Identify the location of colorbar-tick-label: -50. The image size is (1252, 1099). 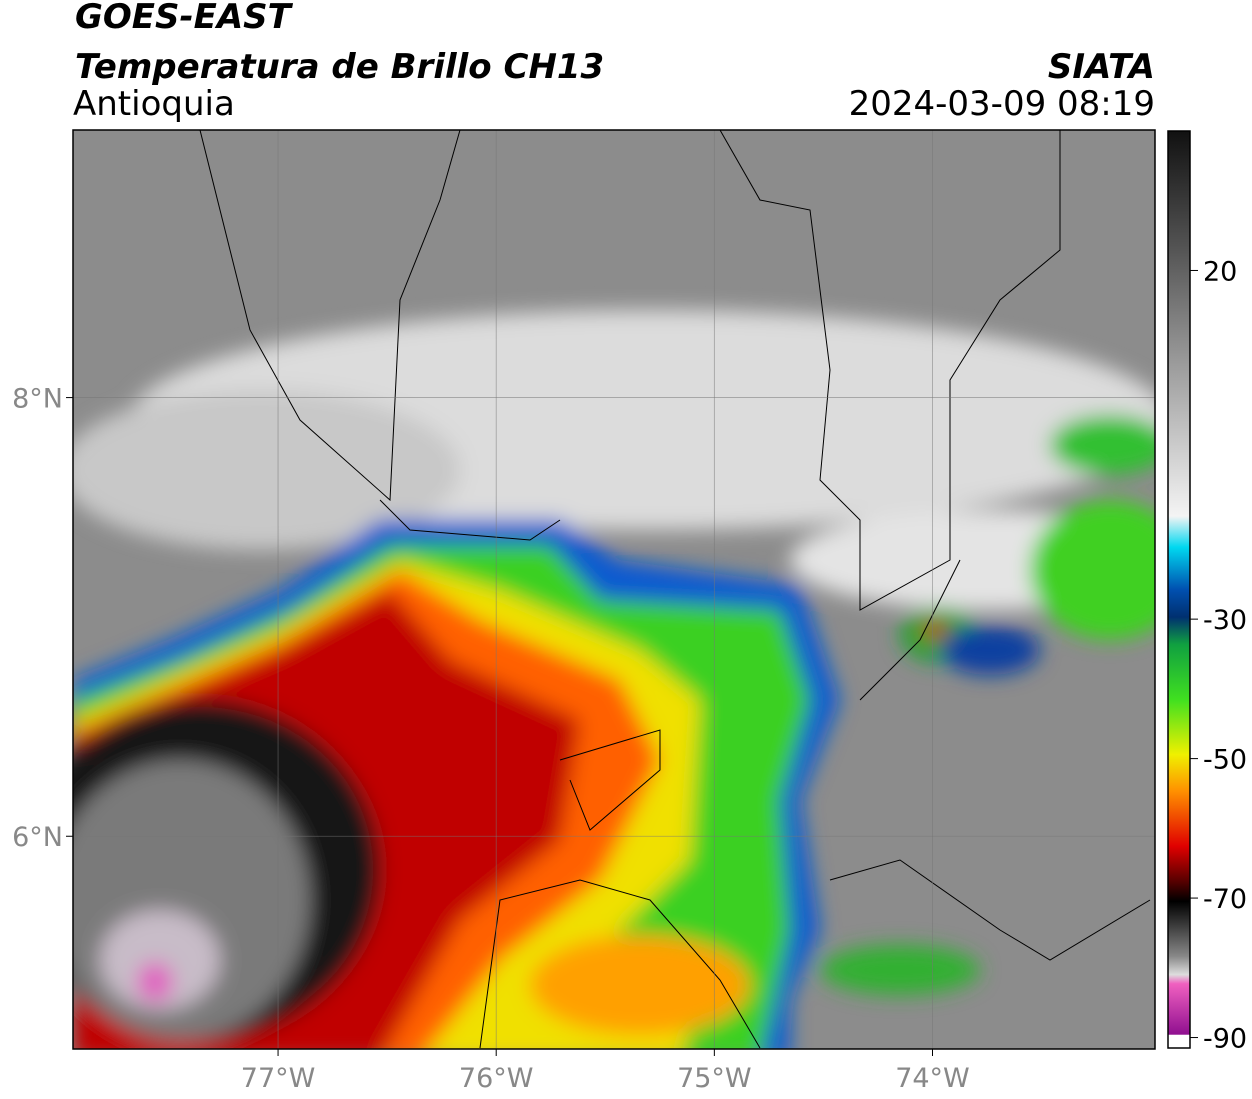
(1225, 760).